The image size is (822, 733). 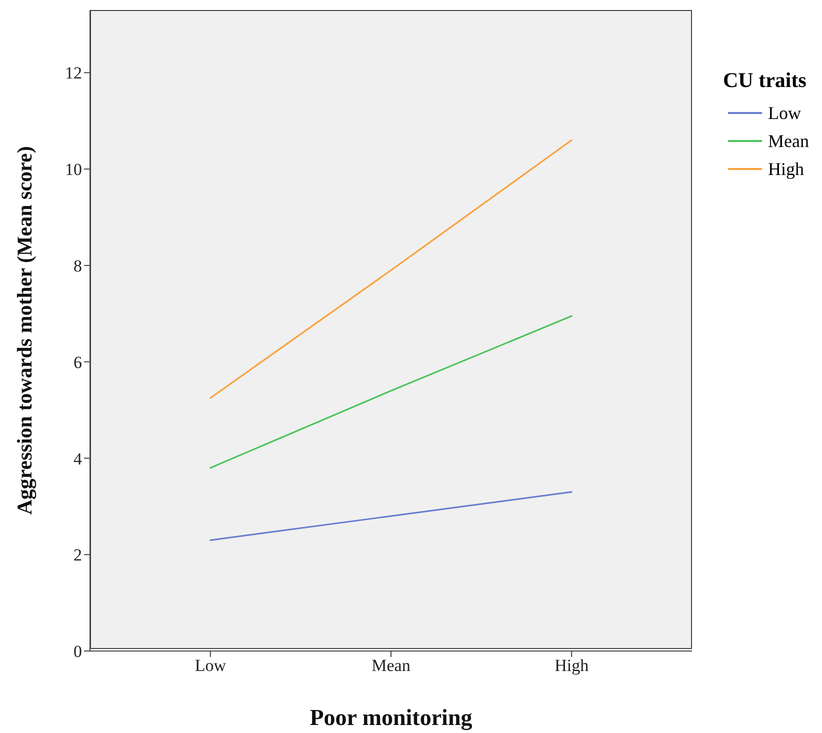 I want to click on y-tick-label: 10, so click(x=73, y=170).